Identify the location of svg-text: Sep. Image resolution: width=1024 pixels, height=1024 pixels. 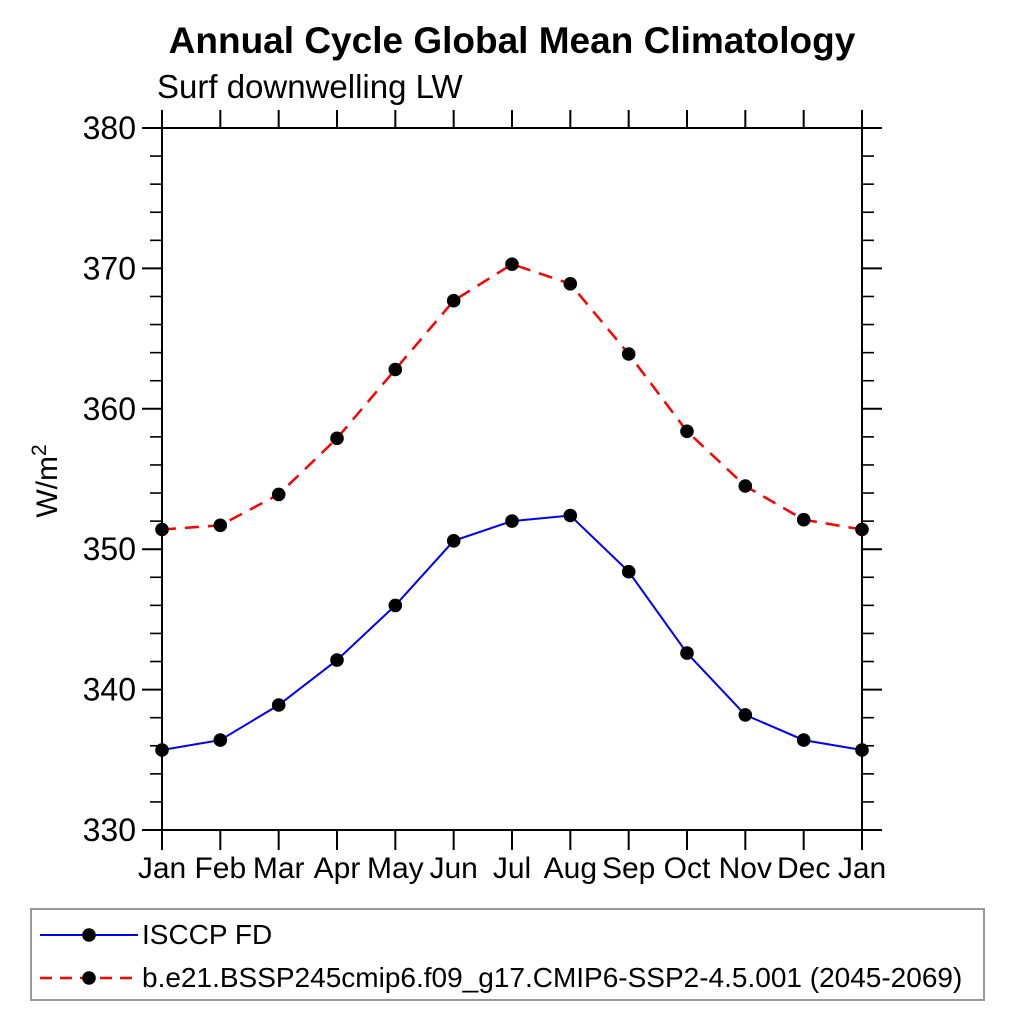
(628, 868).